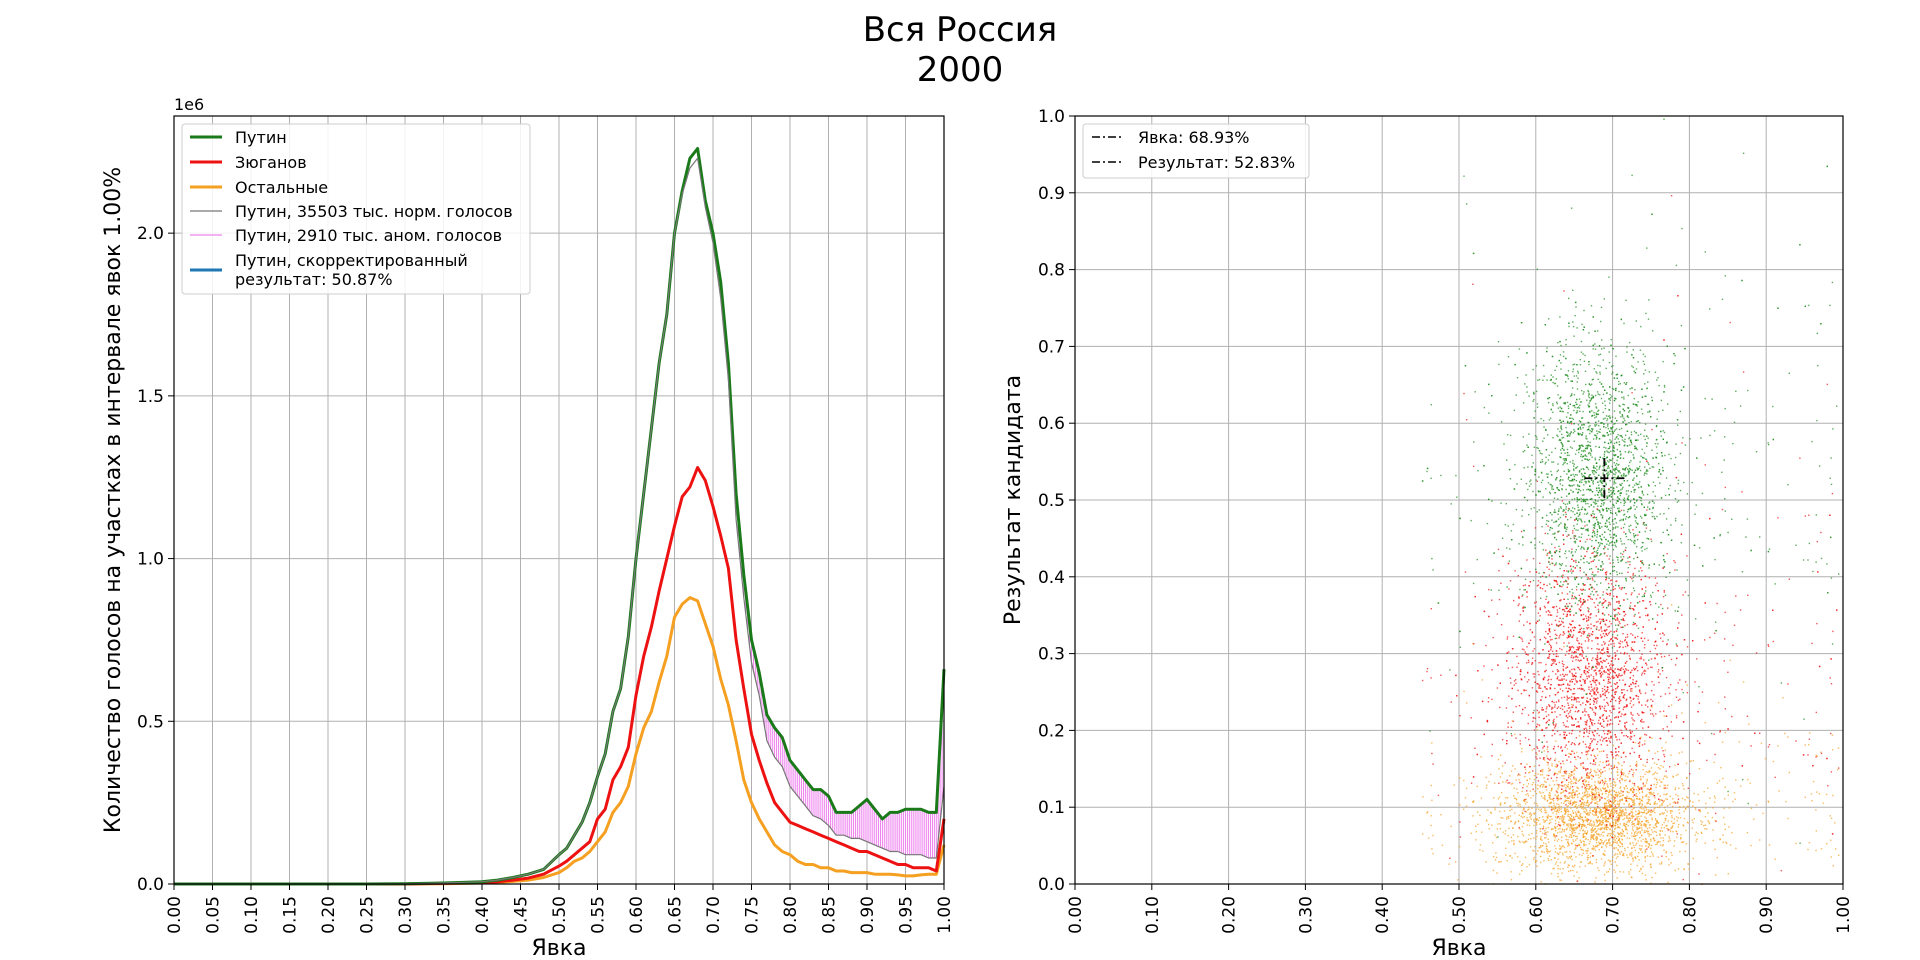 The height and width of the screenshot is (960, 1920). Describe the element at coordinates (907, 915) in the screenshot. I see `histogram-x-tick-label: 0.95` at that location.